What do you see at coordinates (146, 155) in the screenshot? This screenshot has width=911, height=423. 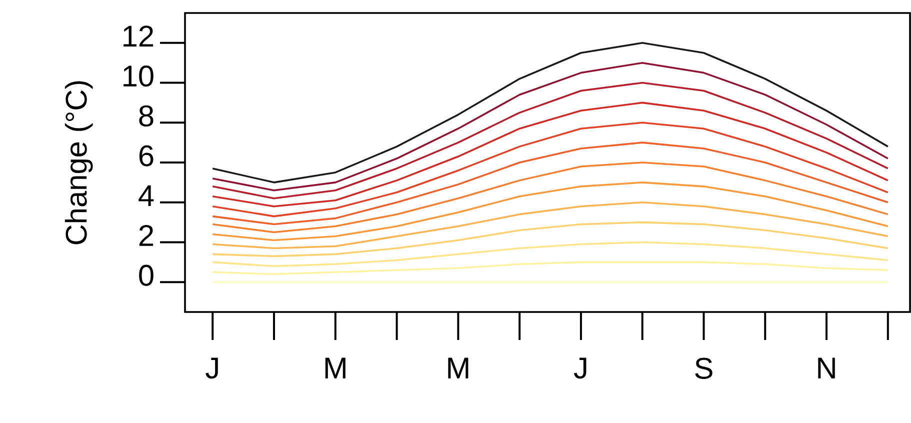 I see `y-tick-label: 6` at bounding box center [146, 155].